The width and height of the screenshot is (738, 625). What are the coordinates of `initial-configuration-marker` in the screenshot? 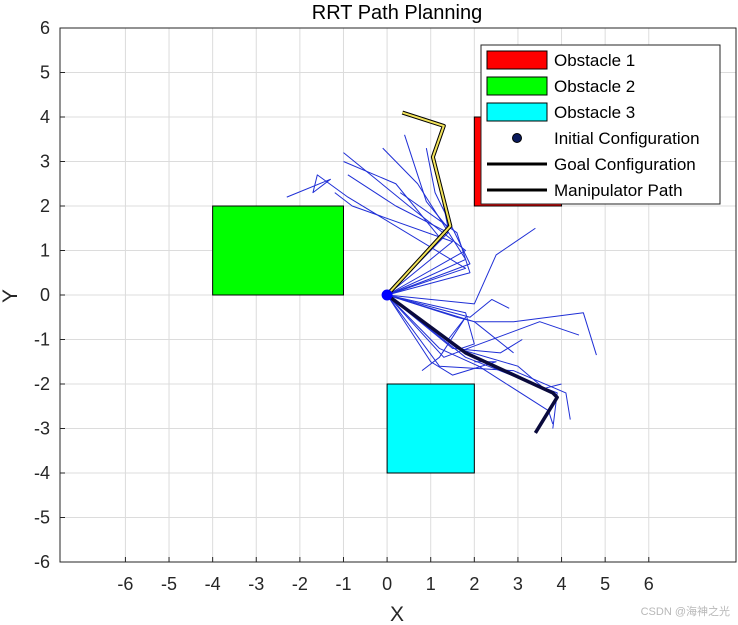 It's located at (387, 295).